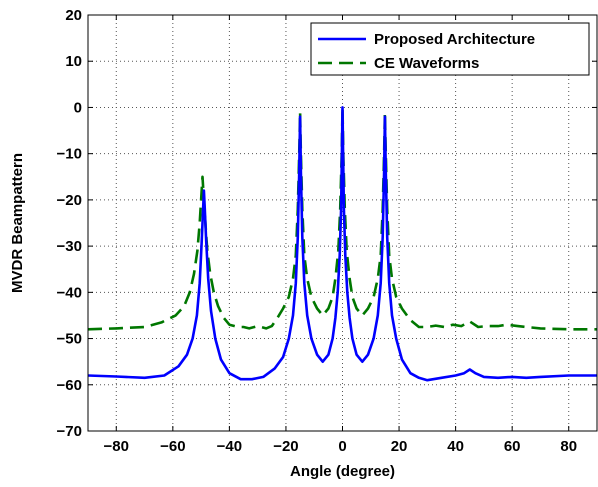  What do you see at coordinates (285, 446) in the screenshot?
I see `x-tick-label: −20` at bounding box center [285, 446].